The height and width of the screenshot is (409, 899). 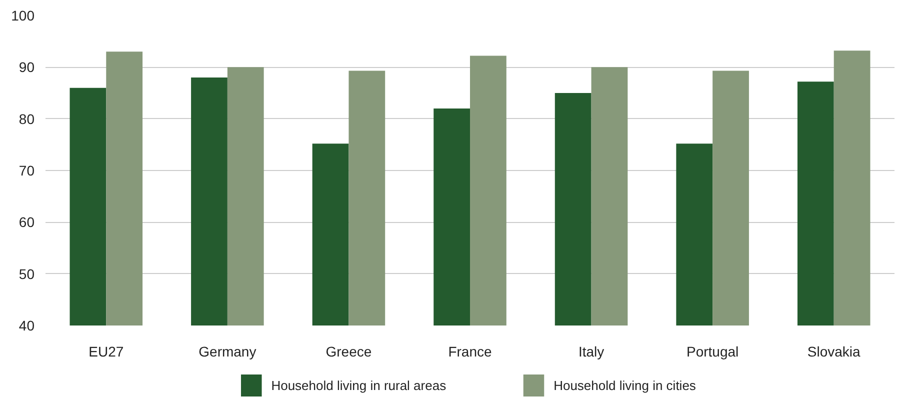 What do you see at coordinates (26, 118) in the screenshot?
I see `y-tick-label: 80` at bounding box center [26, 118].